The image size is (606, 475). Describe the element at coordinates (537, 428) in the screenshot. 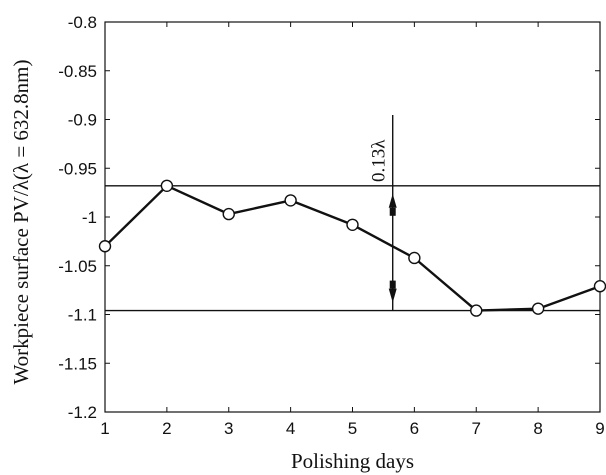

I see `x-tick-label: 8` at that location.